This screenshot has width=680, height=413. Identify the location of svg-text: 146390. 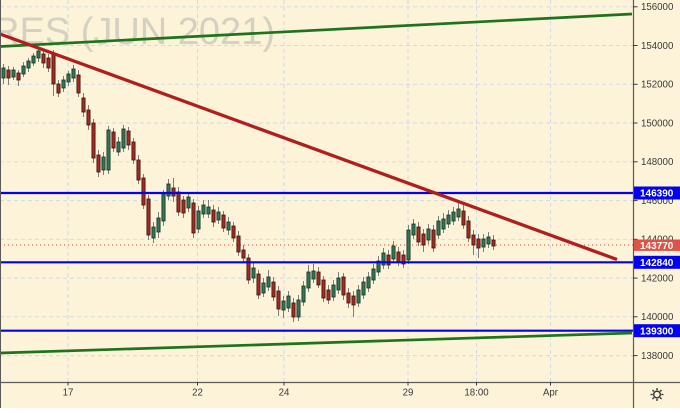
(657, 194).